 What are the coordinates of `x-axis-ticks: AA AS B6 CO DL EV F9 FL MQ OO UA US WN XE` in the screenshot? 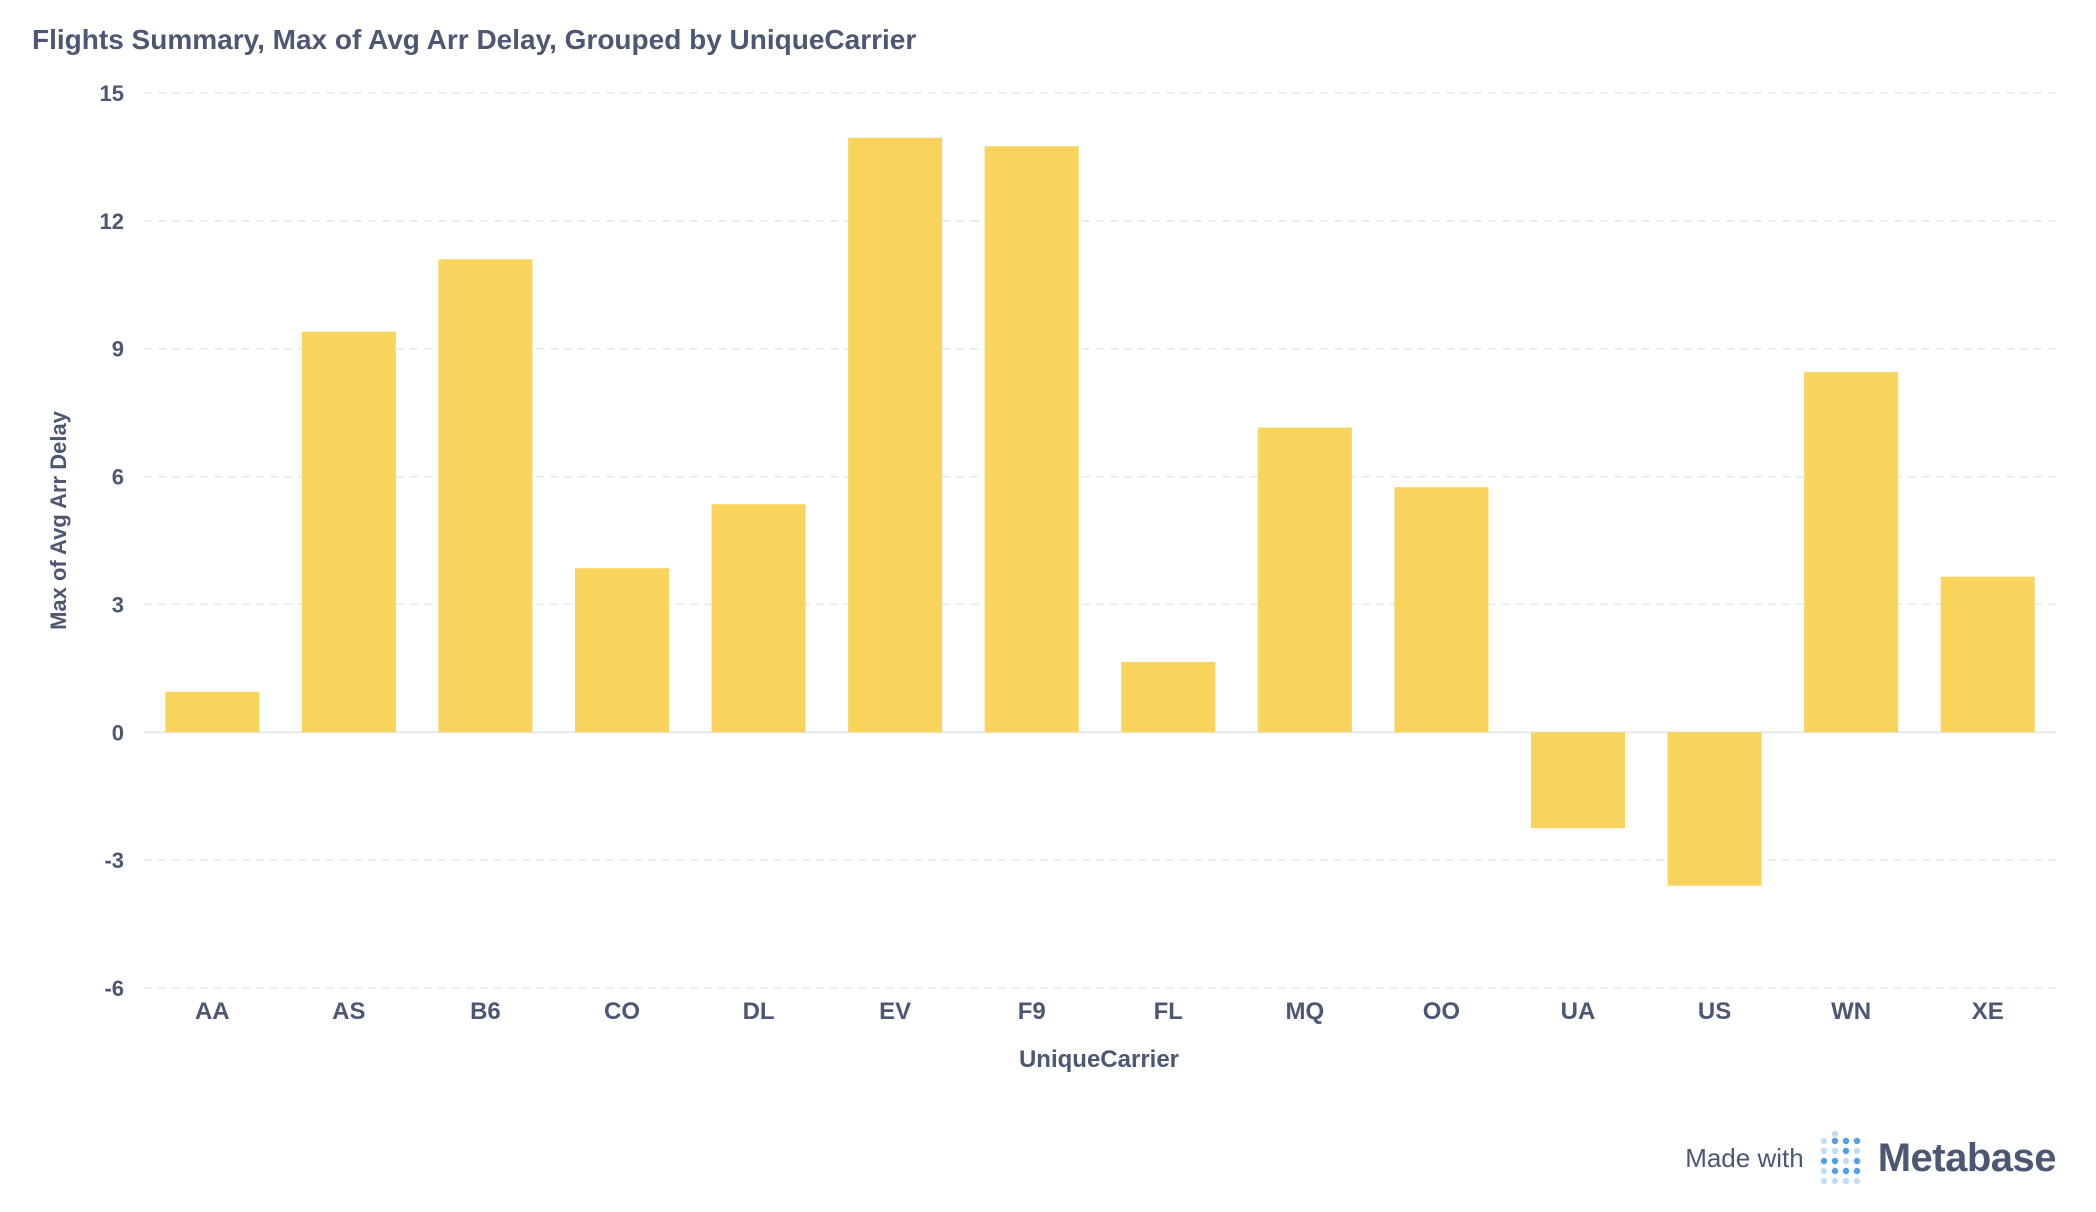 It's located at (1099, 1011).